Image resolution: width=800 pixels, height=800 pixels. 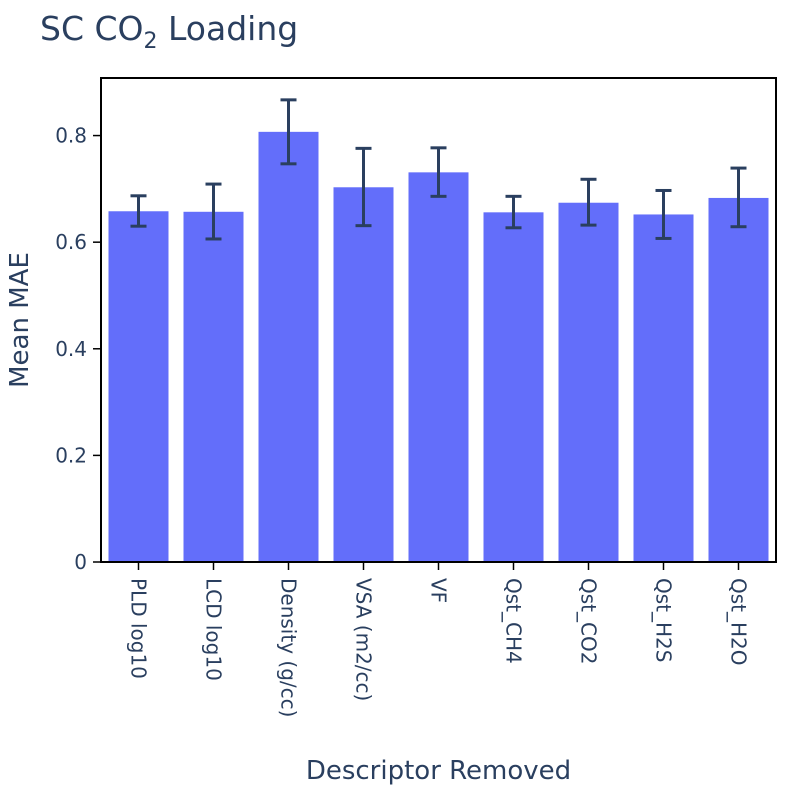 I want to click on error-bars-layer, so click(x=438, y=169).